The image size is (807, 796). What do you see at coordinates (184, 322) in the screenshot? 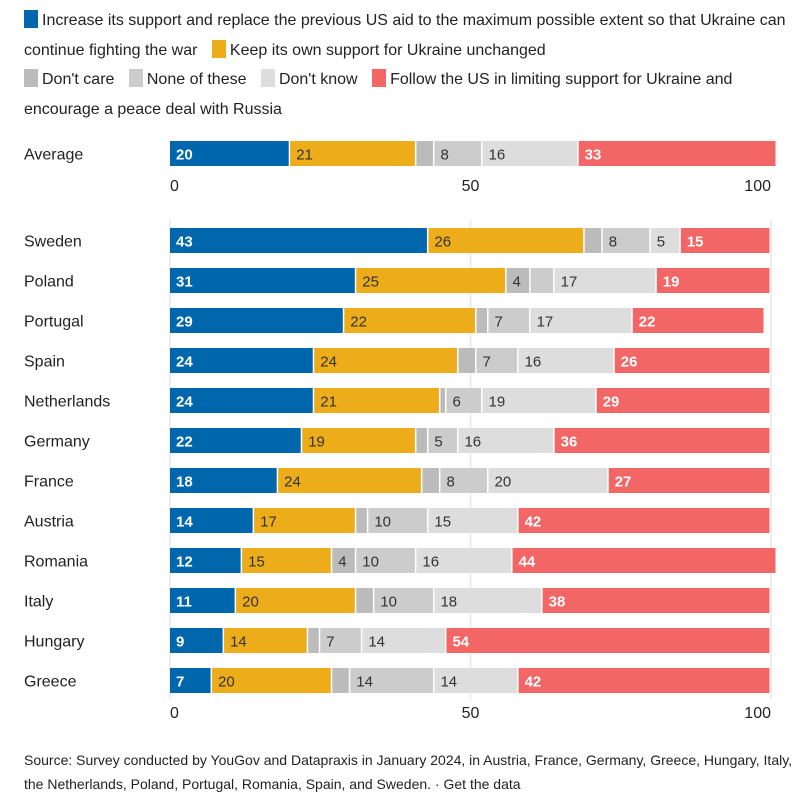
I see `data-label: 29` at bounding box center [184, 322].